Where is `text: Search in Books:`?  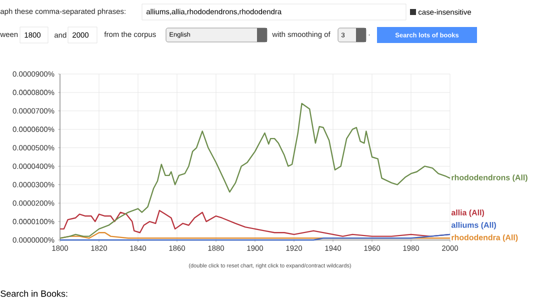 text: Search in Books: is located at coordinates (34, 293).